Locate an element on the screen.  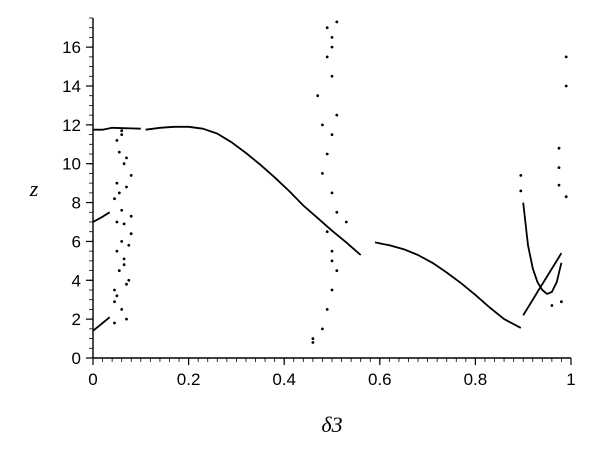
y-tick-label: 4 is located at coordinates (76, 280).